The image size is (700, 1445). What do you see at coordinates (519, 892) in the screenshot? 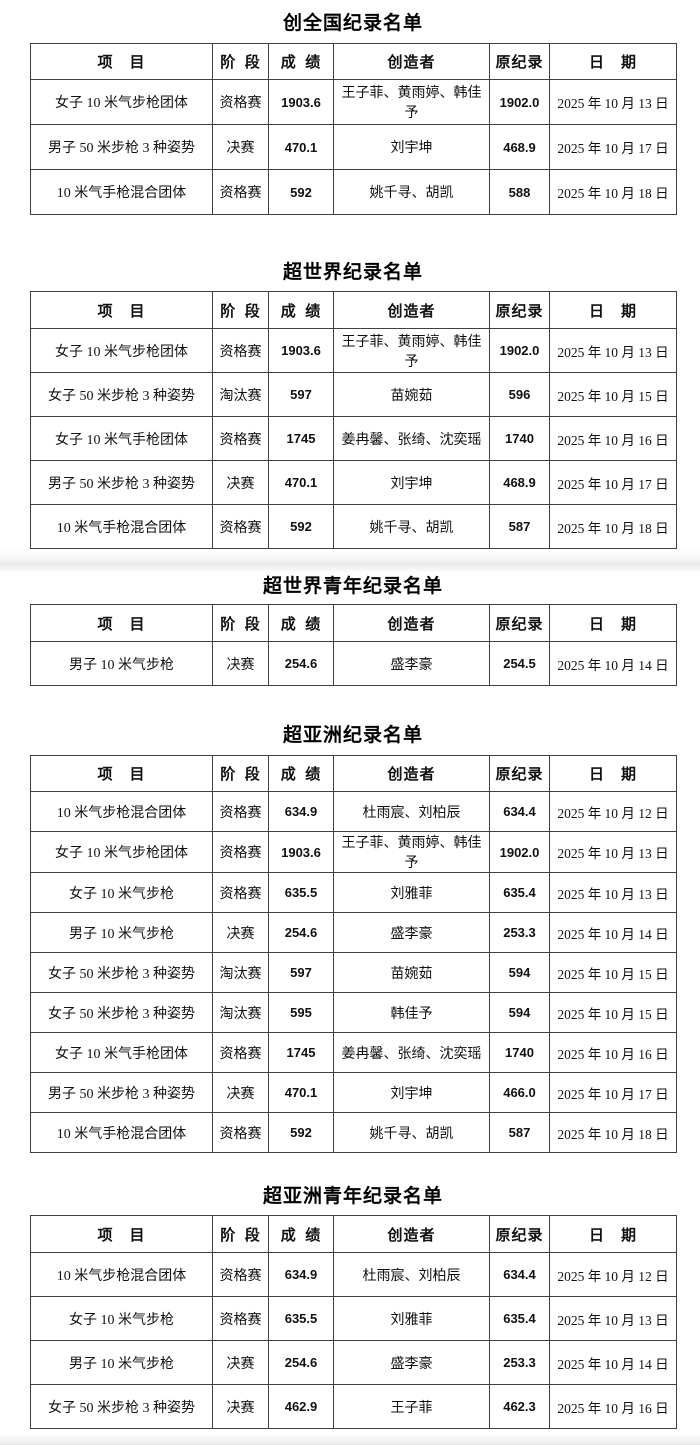
I see `cell-old-record: 635.4` at bounding box center [519, 892].